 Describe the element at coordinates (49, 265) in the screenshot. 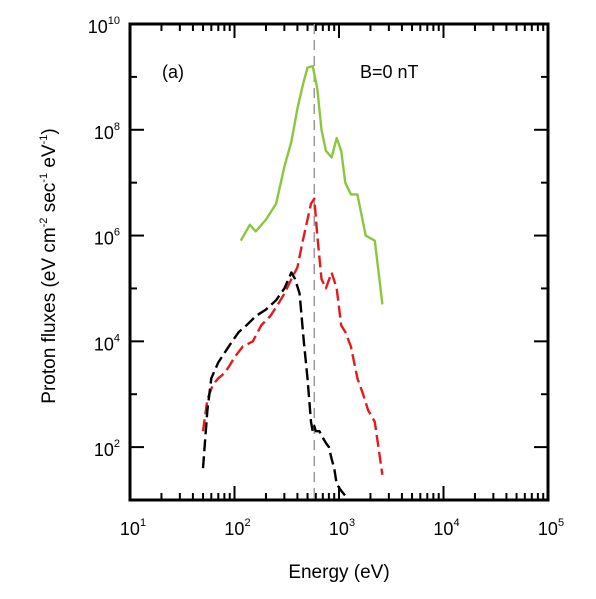

I see `y-axis-title: Proton fluxes (eV cm-2 sec-1 eV-1)` at that location.